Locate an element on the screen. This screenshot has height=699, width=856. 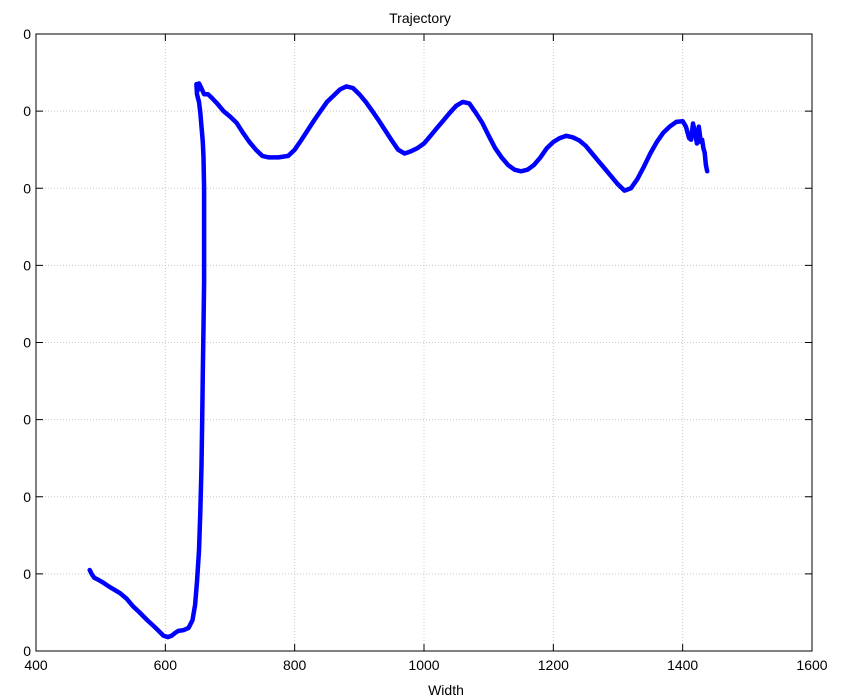
x-tick-label: 1600 is located at coordinates (811, 665).